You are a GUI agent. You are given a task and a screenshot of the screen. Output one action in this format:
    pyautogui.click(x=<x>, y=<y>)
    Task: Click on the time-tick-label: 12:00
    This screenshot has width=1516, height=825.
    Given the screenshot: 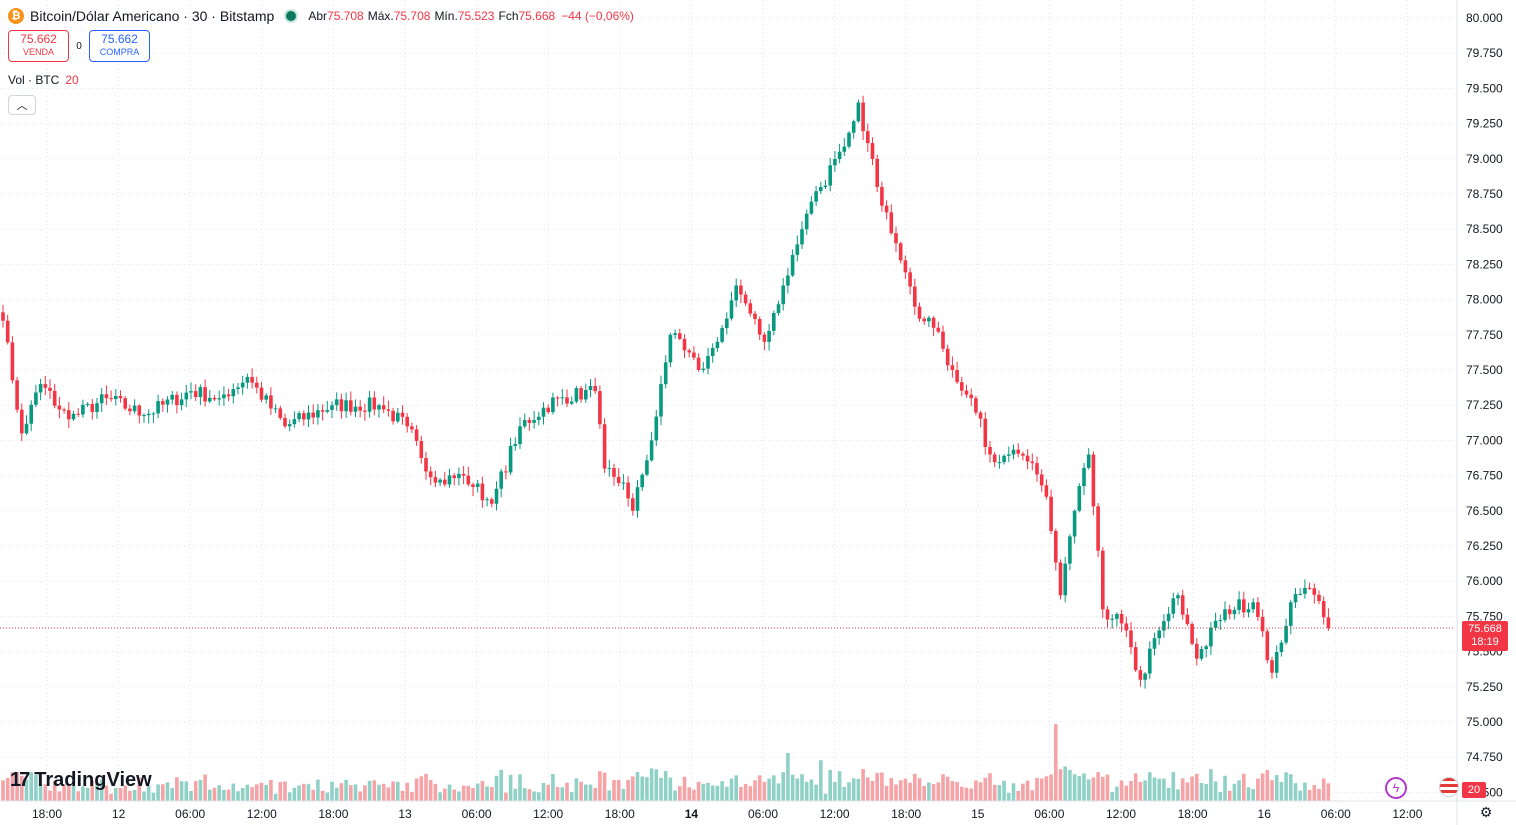 What is the action you would take?
    pyautogui.click(x=548, y=814)
    